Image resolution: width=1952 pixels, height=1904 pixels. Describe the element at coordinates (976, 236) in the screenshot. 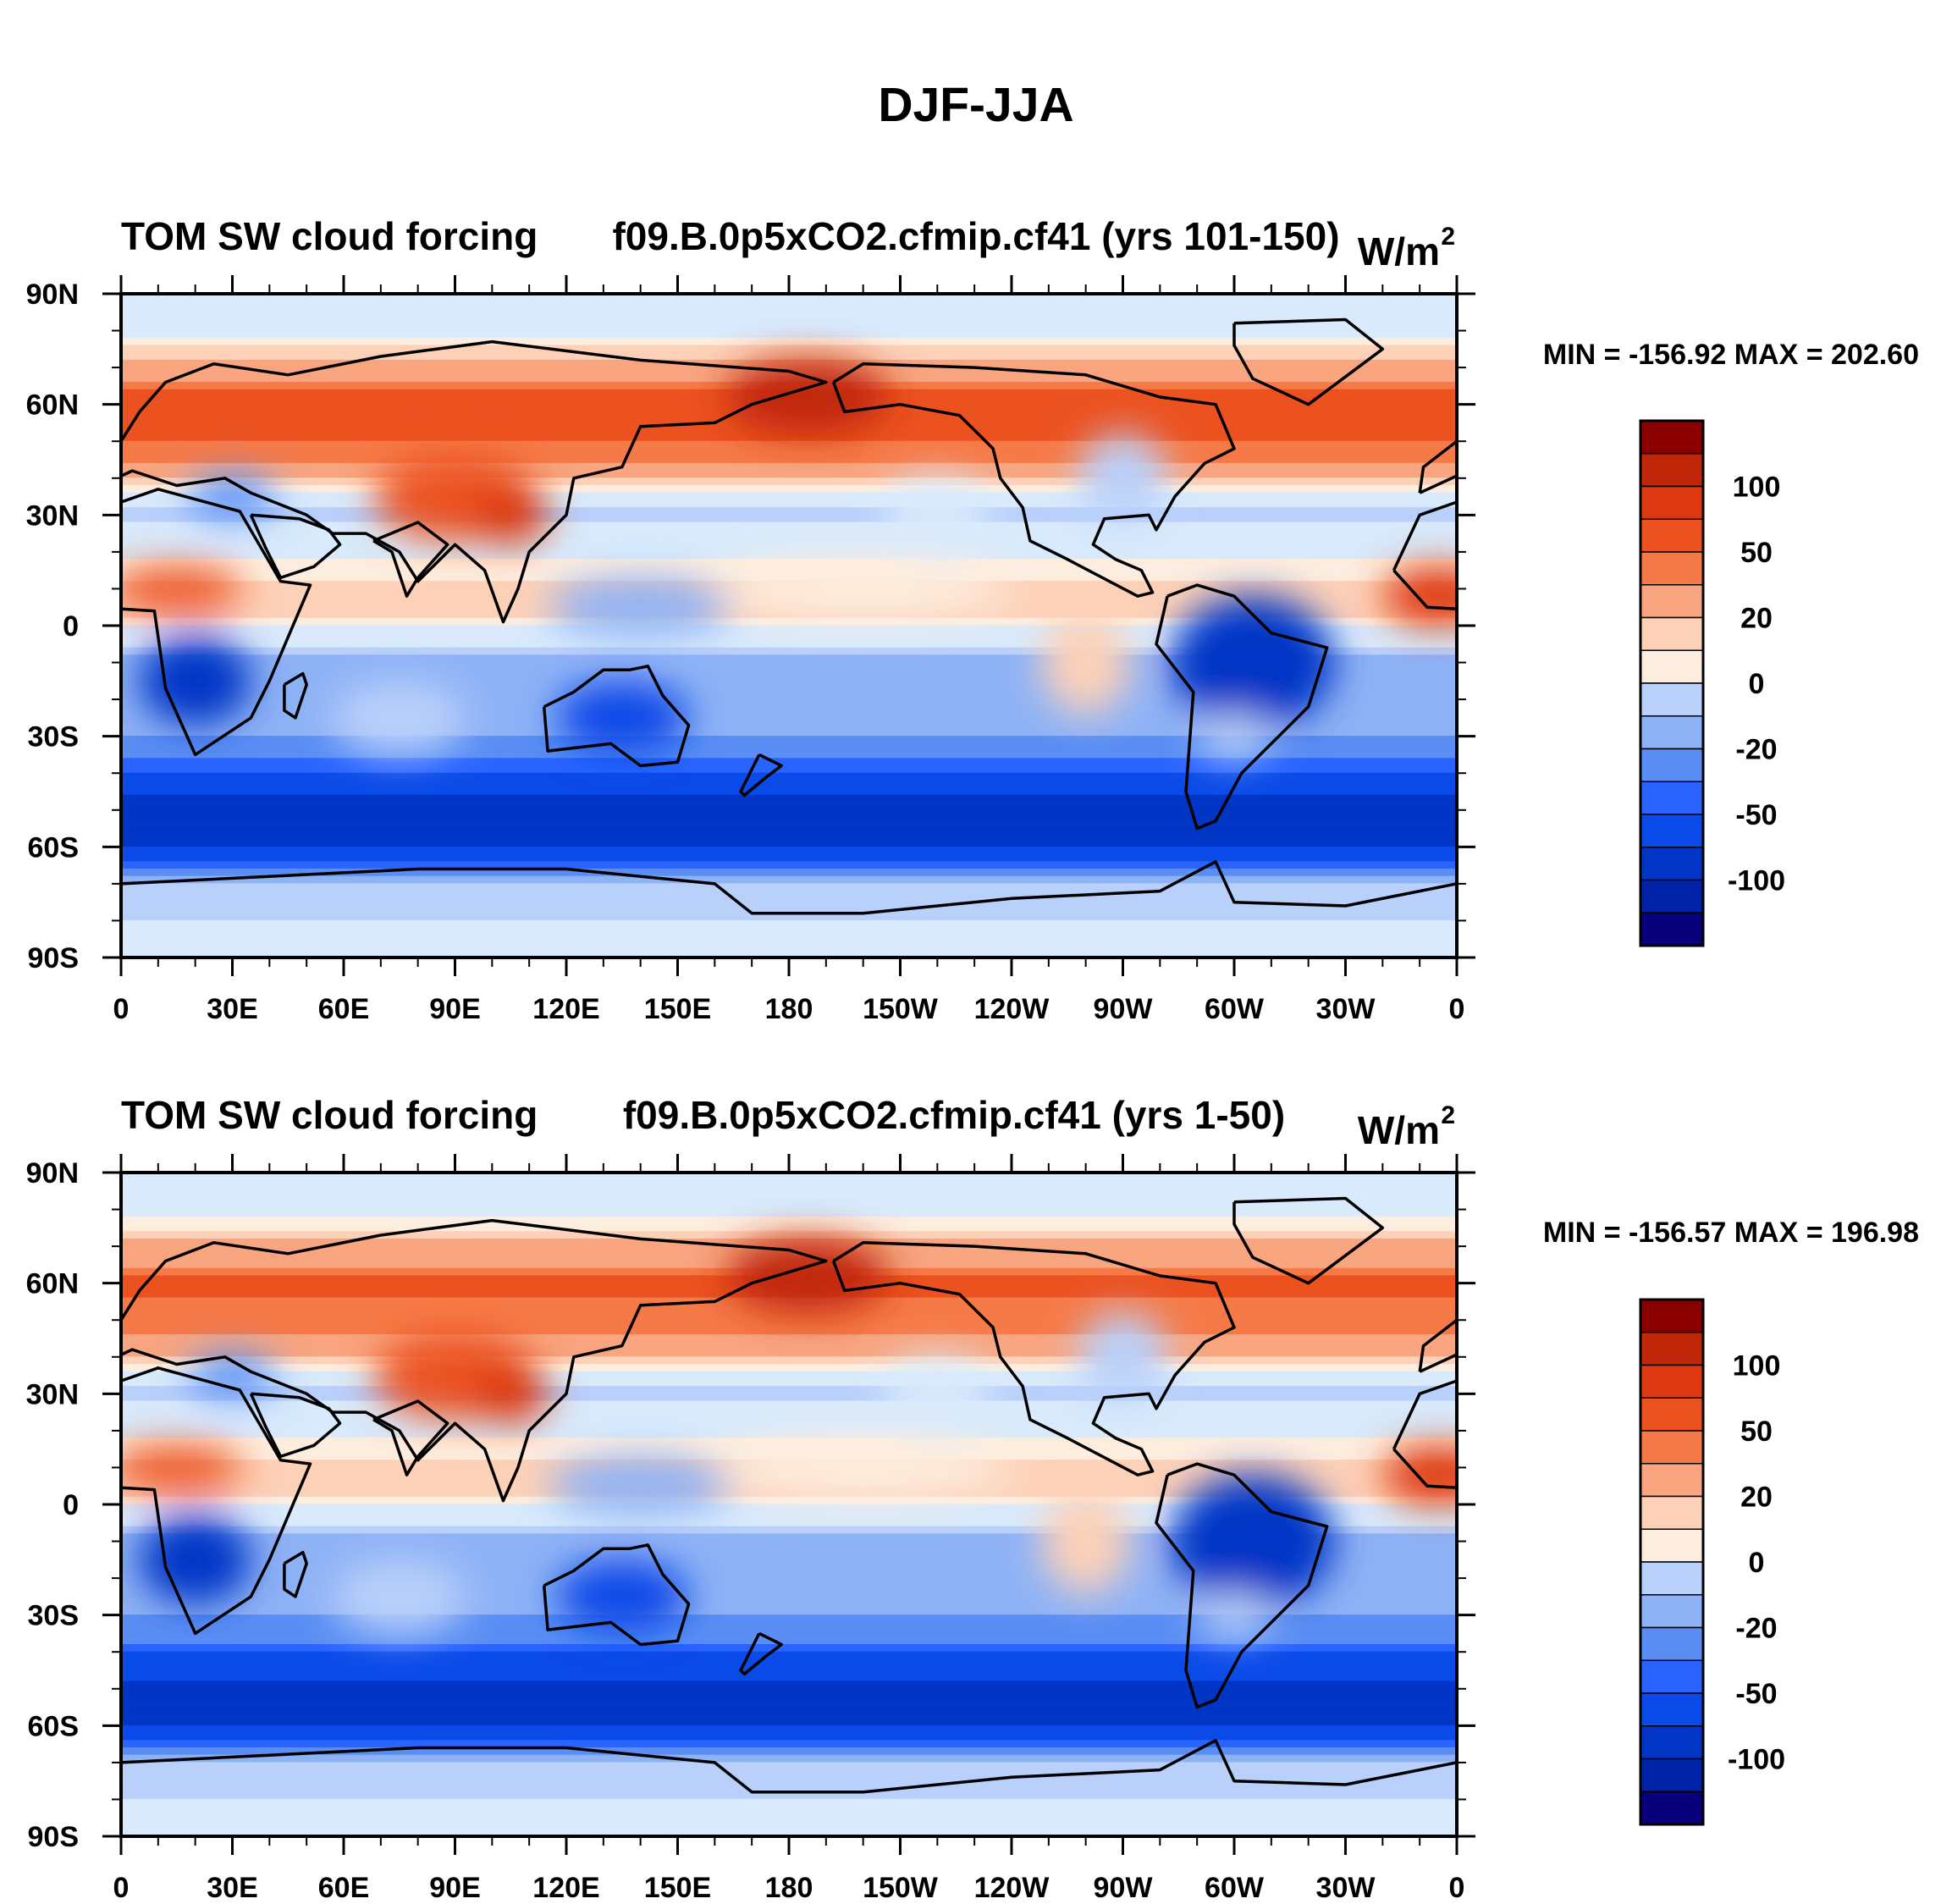

I see `center-title: f09.B.0p5xCO2.cfmip.cf41 (yrs 101-150)` at that location.